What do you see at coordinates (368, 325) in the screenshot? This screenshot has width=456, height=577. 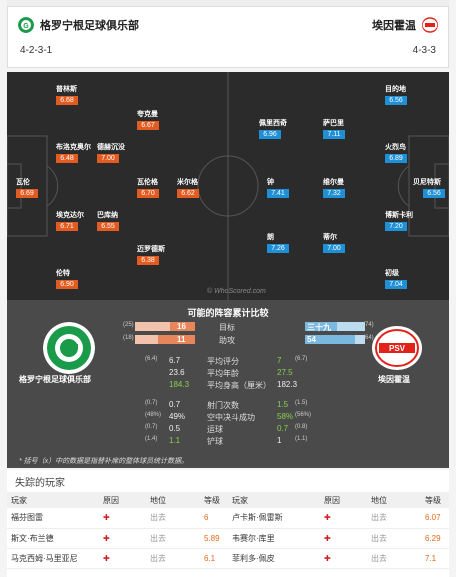 I see `away-sub-value: (74)` at bounding box center [368, 325].